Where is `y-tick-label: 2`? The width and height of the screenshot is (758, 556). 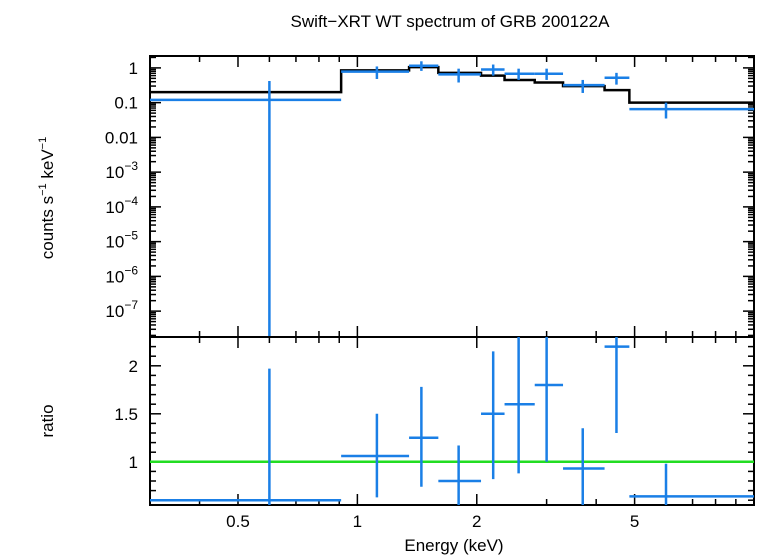
y-tick-label: 2 is located at coordinates (133, 366).